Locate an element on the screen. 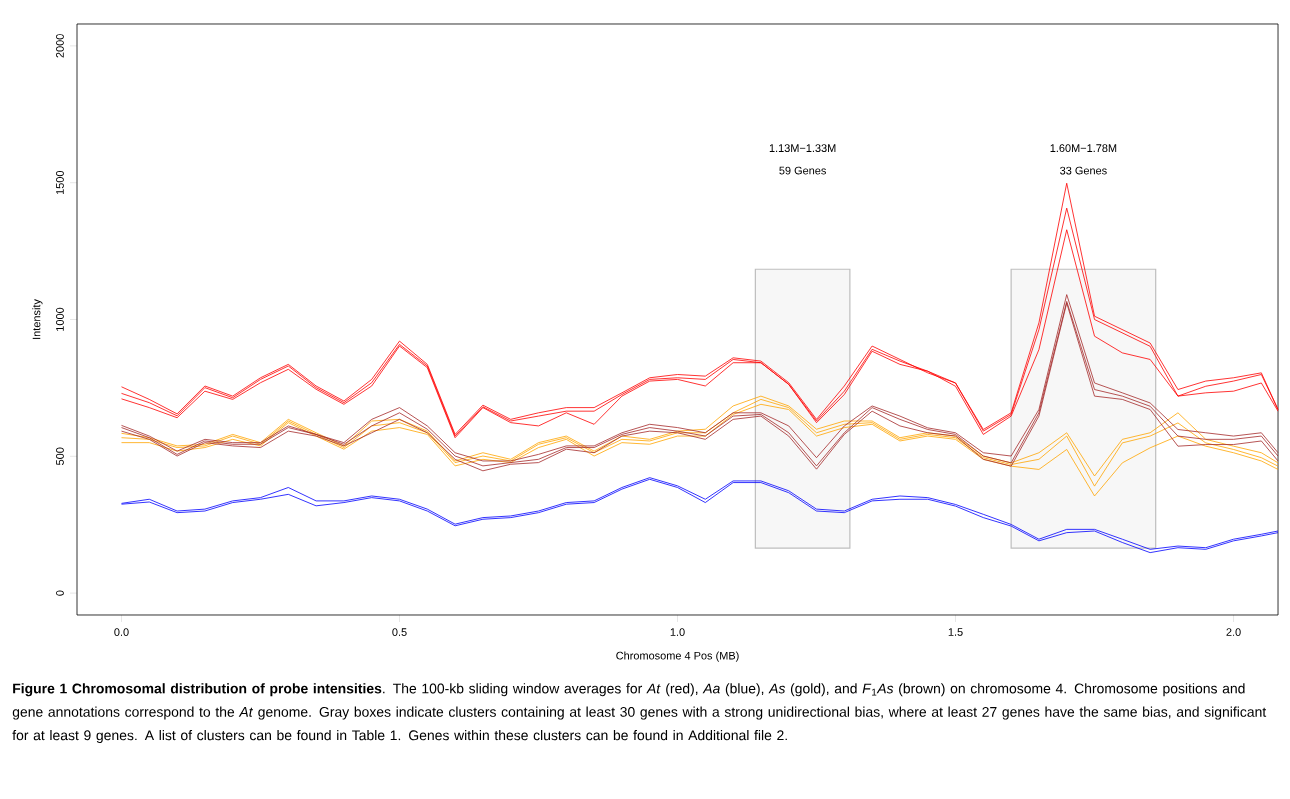 The height and width of the screenshot is (799, 1290). annotation: 59 Genes is located at coordinates (802, 170).